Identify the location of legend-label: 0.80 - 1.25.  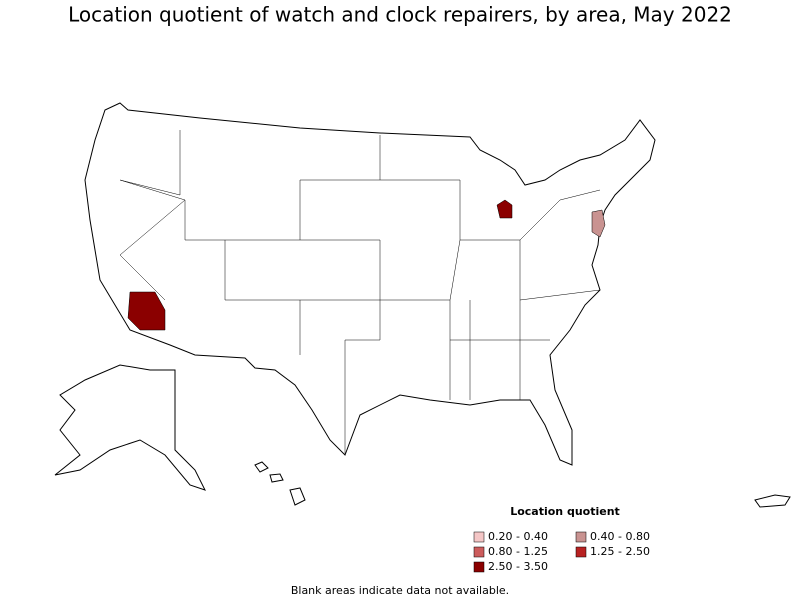
(518, 551).